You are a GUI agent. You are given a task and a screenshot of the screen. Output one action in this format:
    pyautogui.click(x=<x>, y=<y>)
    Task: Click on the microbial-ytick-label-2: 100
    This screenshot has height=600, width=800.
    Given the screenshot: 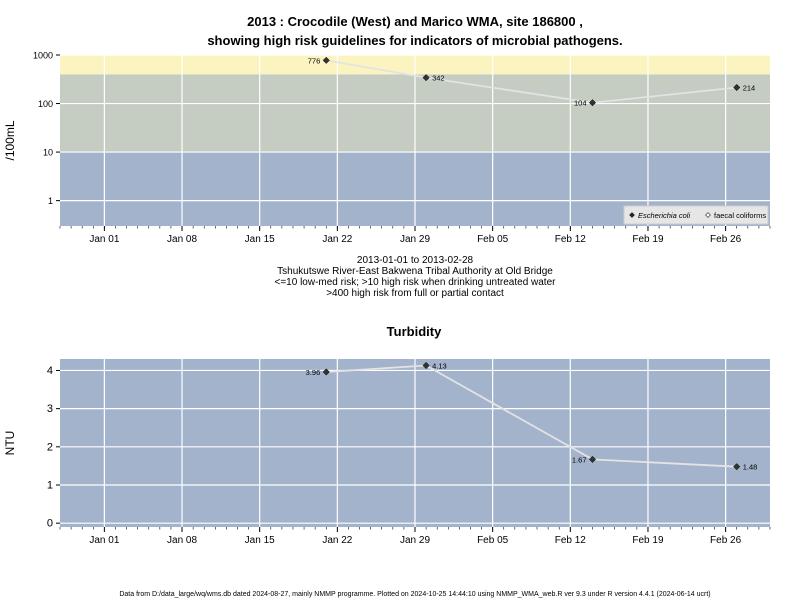 What is the action you would take?
    pyautogui.click(x=45, y=104)
    